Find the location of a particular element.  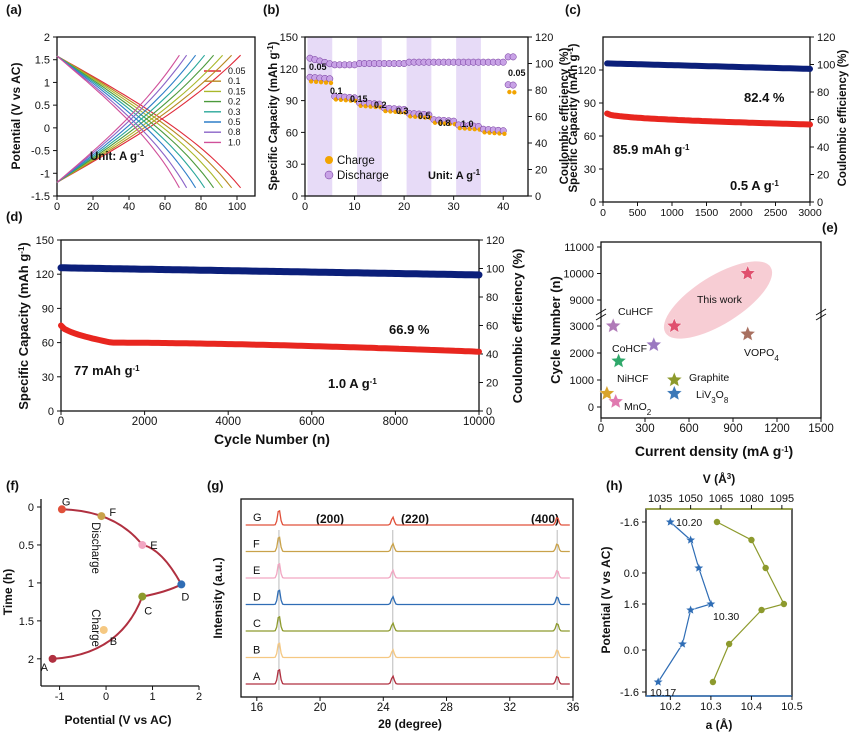

y-tick-label: 1 is located at coordinates (47, 83).